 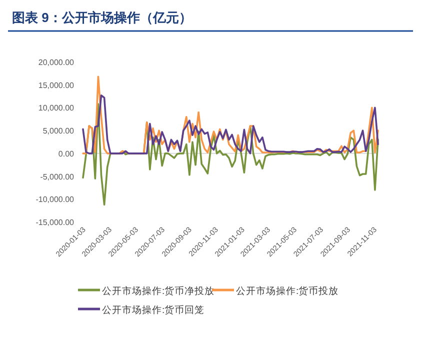 What do you see at coordinates (56, 85) in the screenshot?
I see `y-tick-label: 15,000.00` at bounding box center [56, 85].